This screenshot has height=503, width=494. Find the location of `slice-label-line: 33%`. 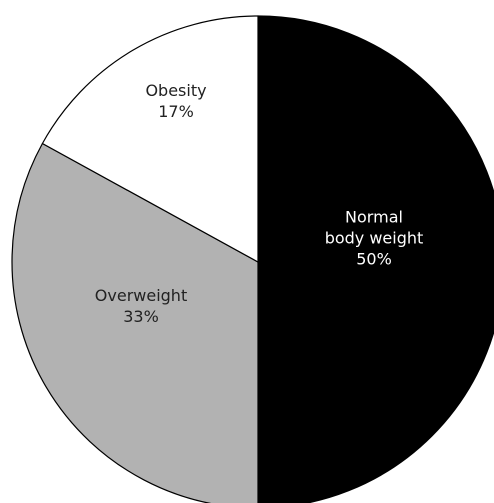

slice-label-line: 33% is located at coordinates (141, 316).